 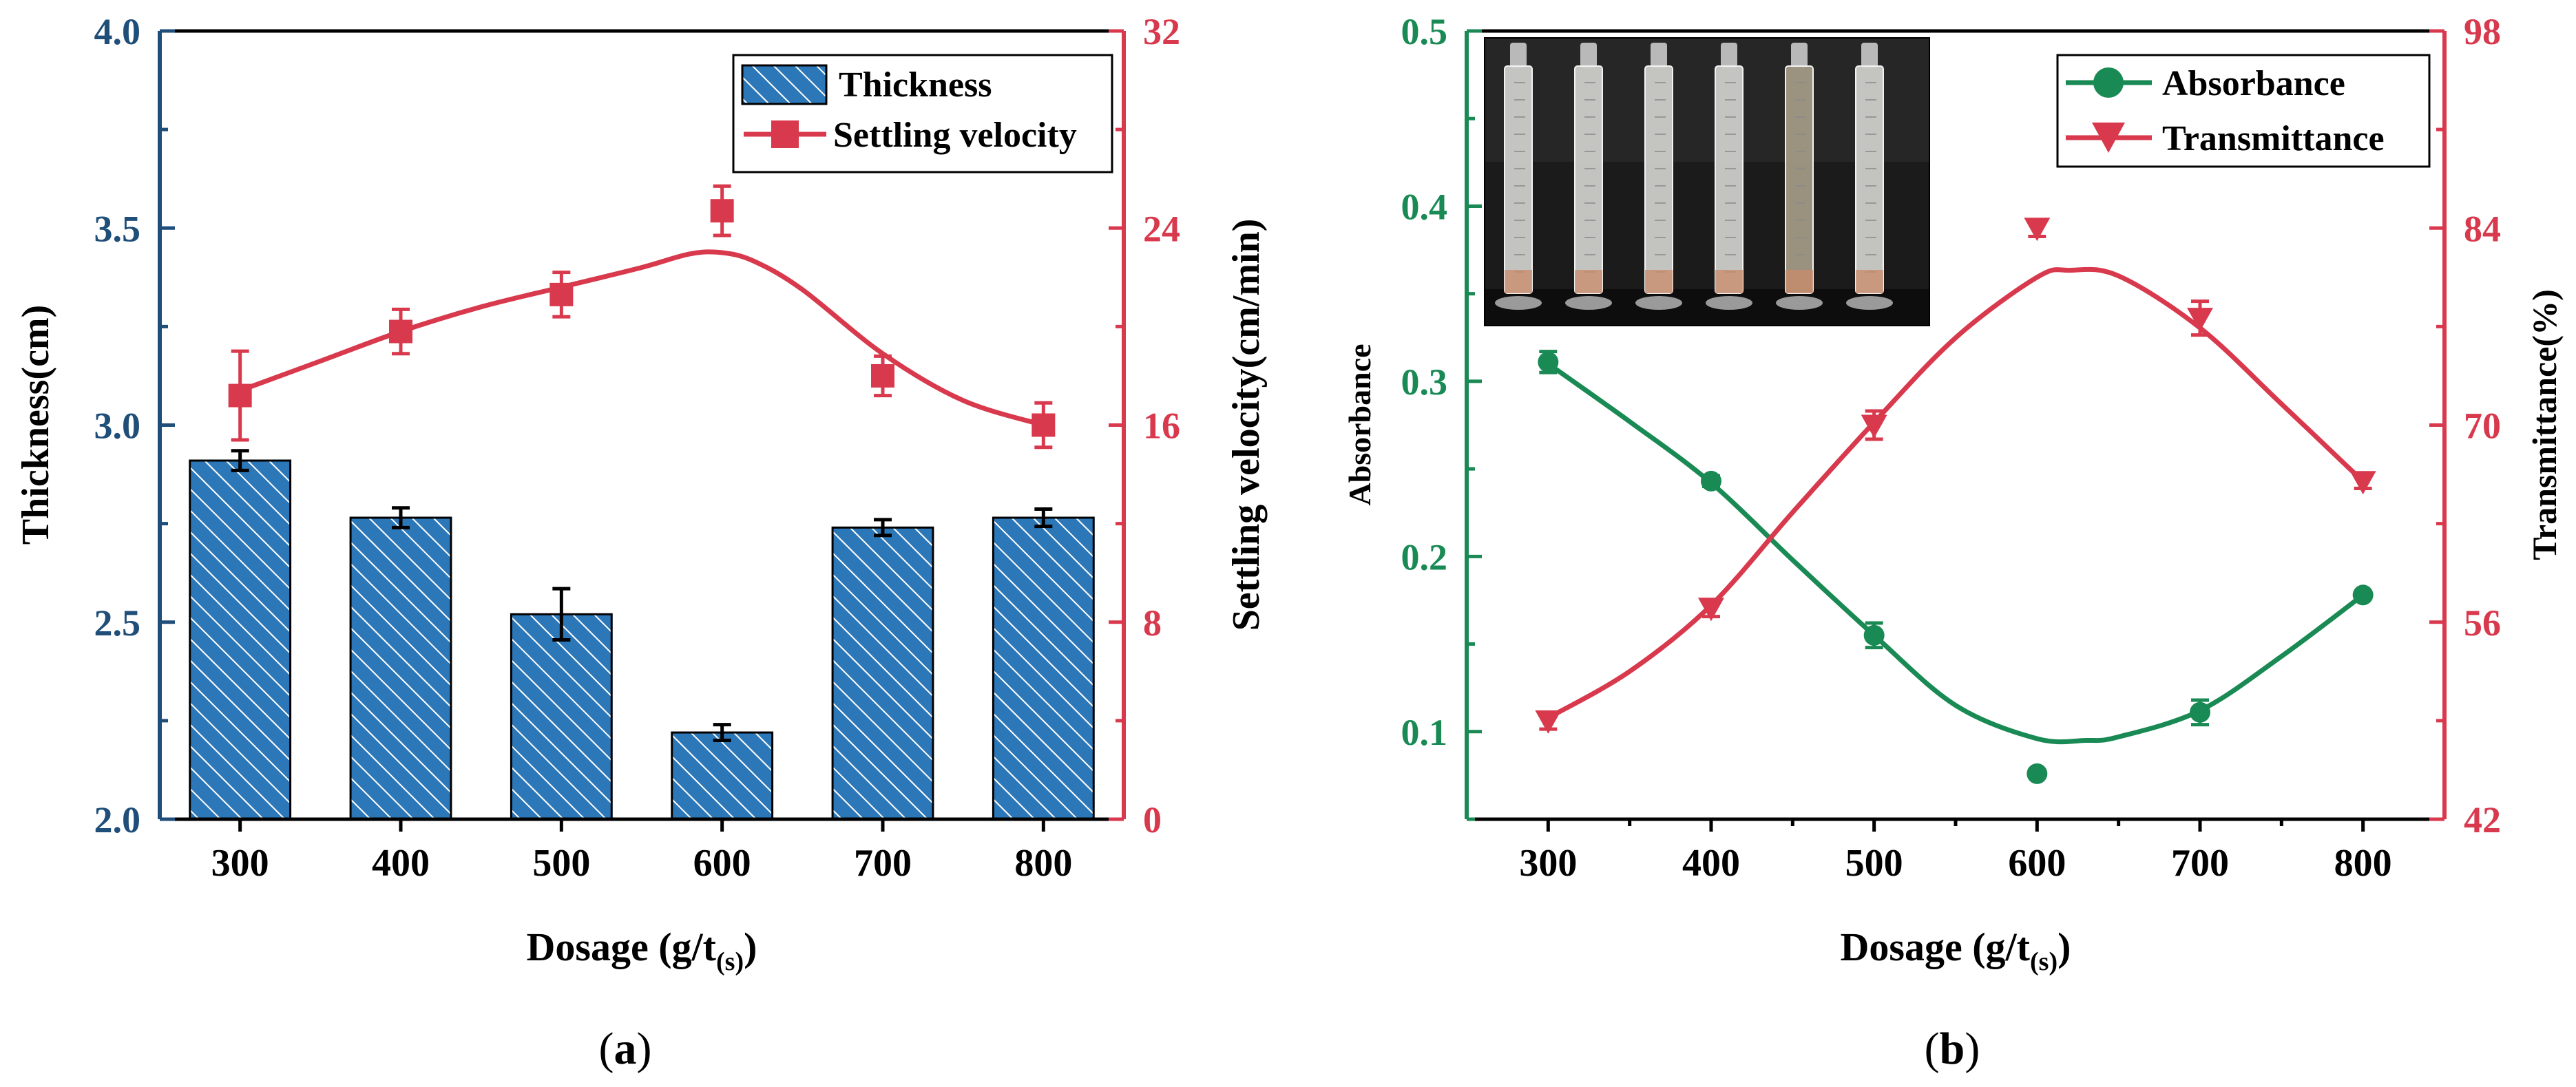 What do you see at coordinates (1956, 553) in the screenshot?
I see `absorbance-curve` at bounding box center [1956, 553].